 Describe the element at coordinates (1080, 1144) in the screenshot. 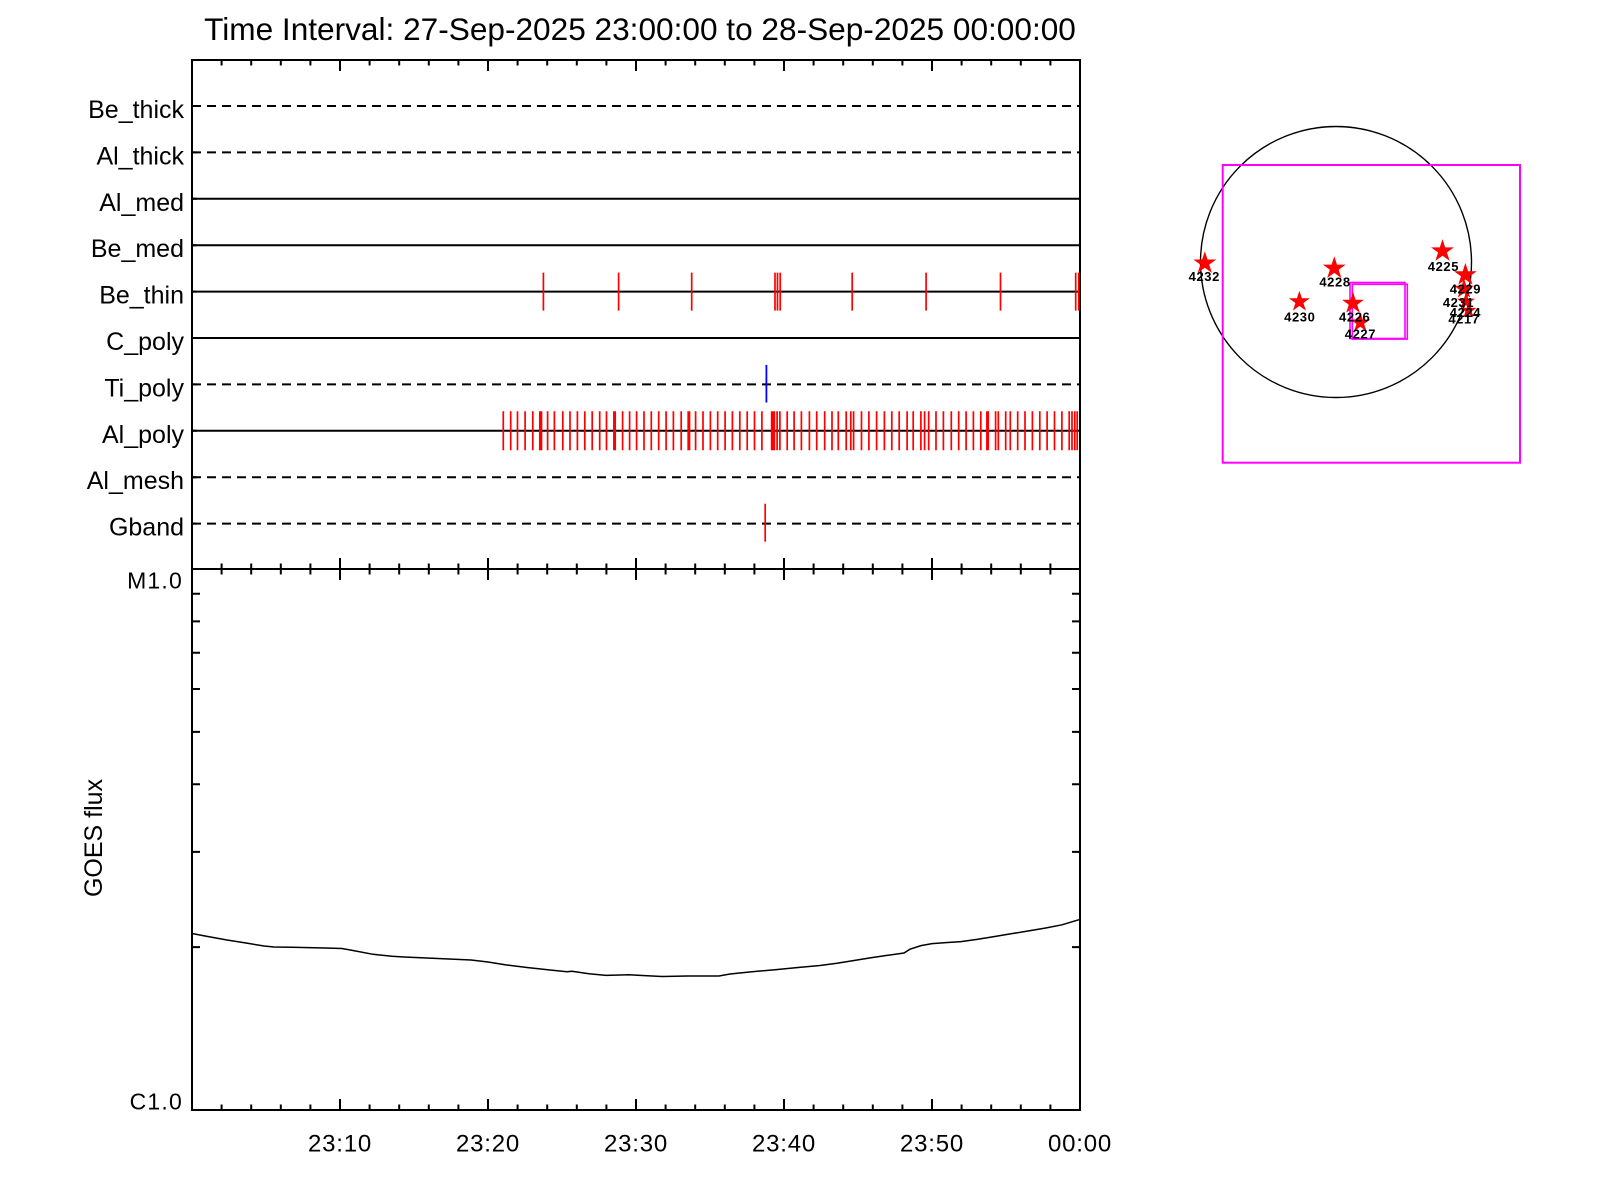

I see `svg-text: 00:00` at that location.